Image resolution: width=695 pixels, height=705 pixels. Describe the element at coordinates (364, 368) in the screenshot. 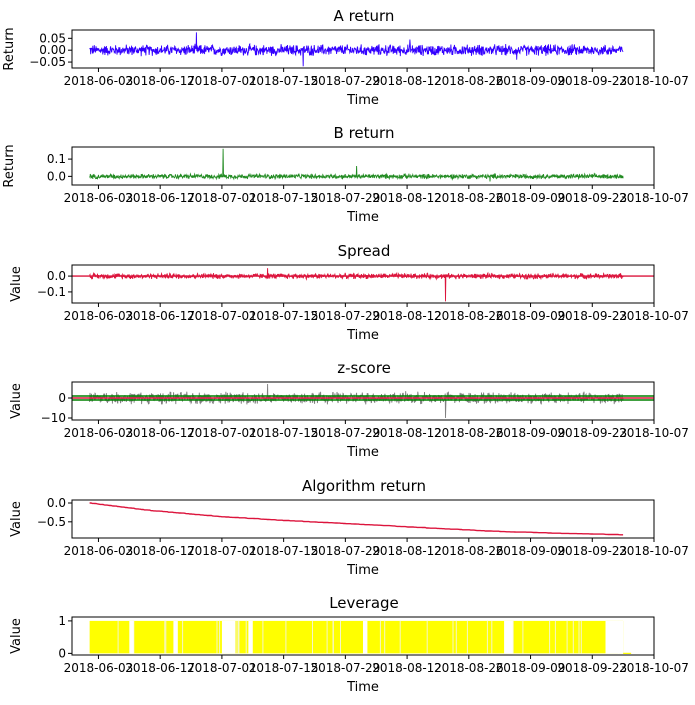

I see `chart-title: z-score` at that location.